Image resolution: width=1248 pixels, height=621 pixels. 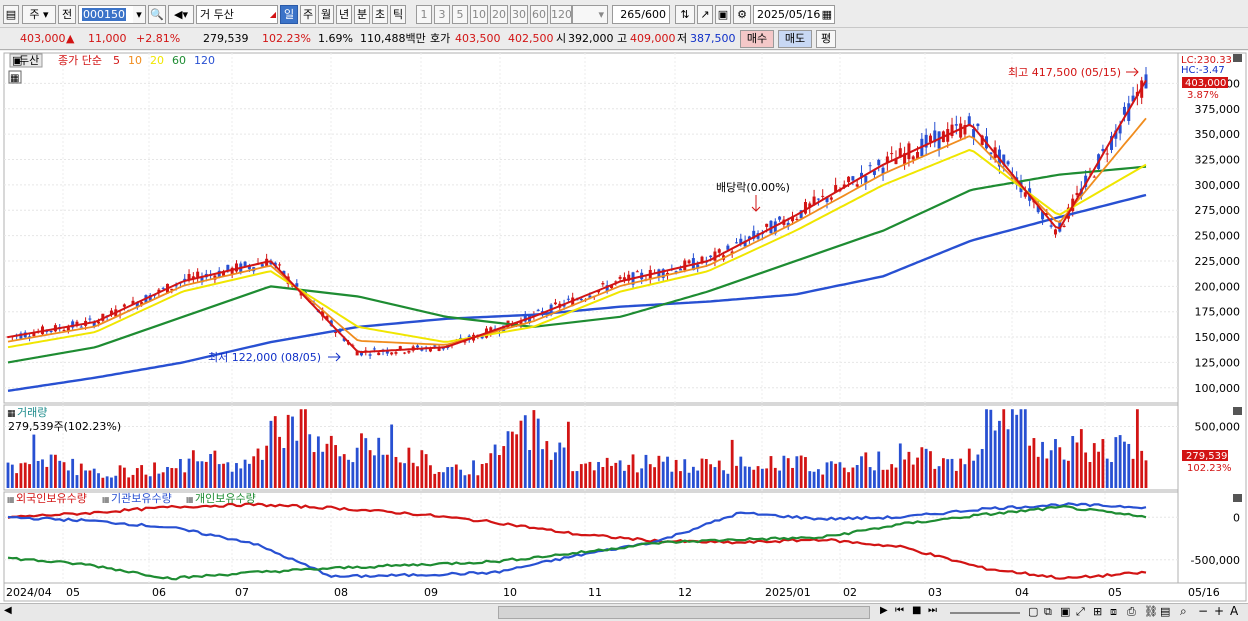 I want to click on zoom-out-icon: −, so click(x=1203, y=611).